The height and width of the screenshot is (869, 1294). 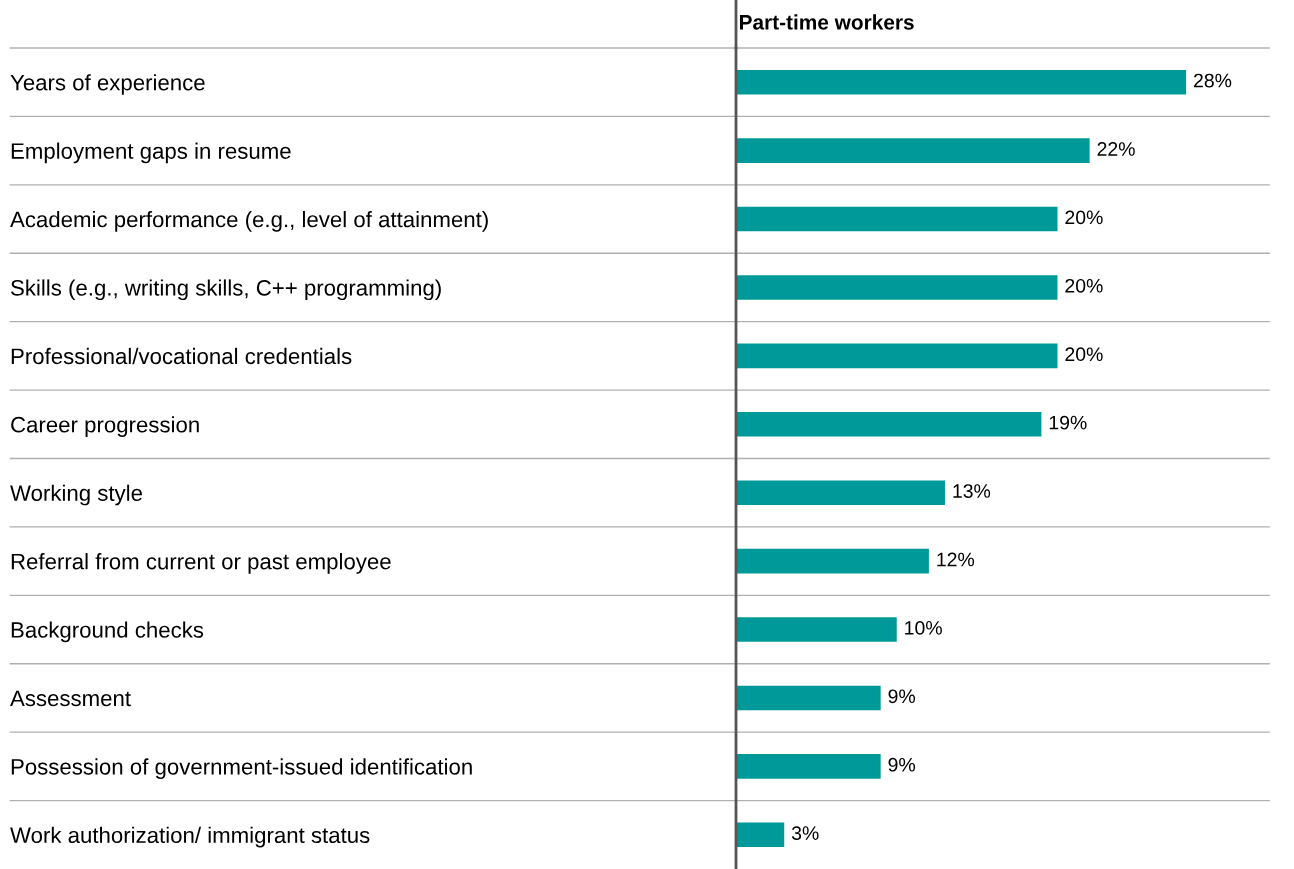 I want to click on y-tick-label: Work authorization/ immigrant status, so click(x=190, y=837).